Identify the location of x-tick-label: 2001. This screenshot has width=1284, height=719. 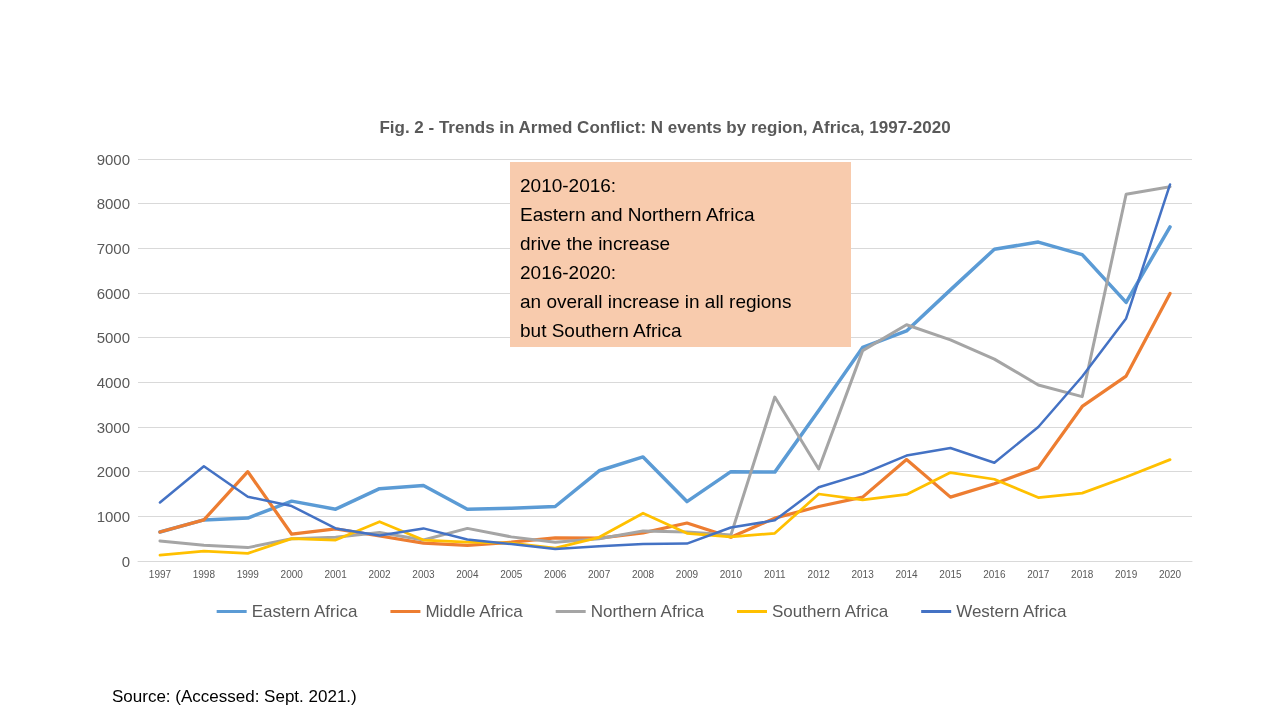
(336, 574).